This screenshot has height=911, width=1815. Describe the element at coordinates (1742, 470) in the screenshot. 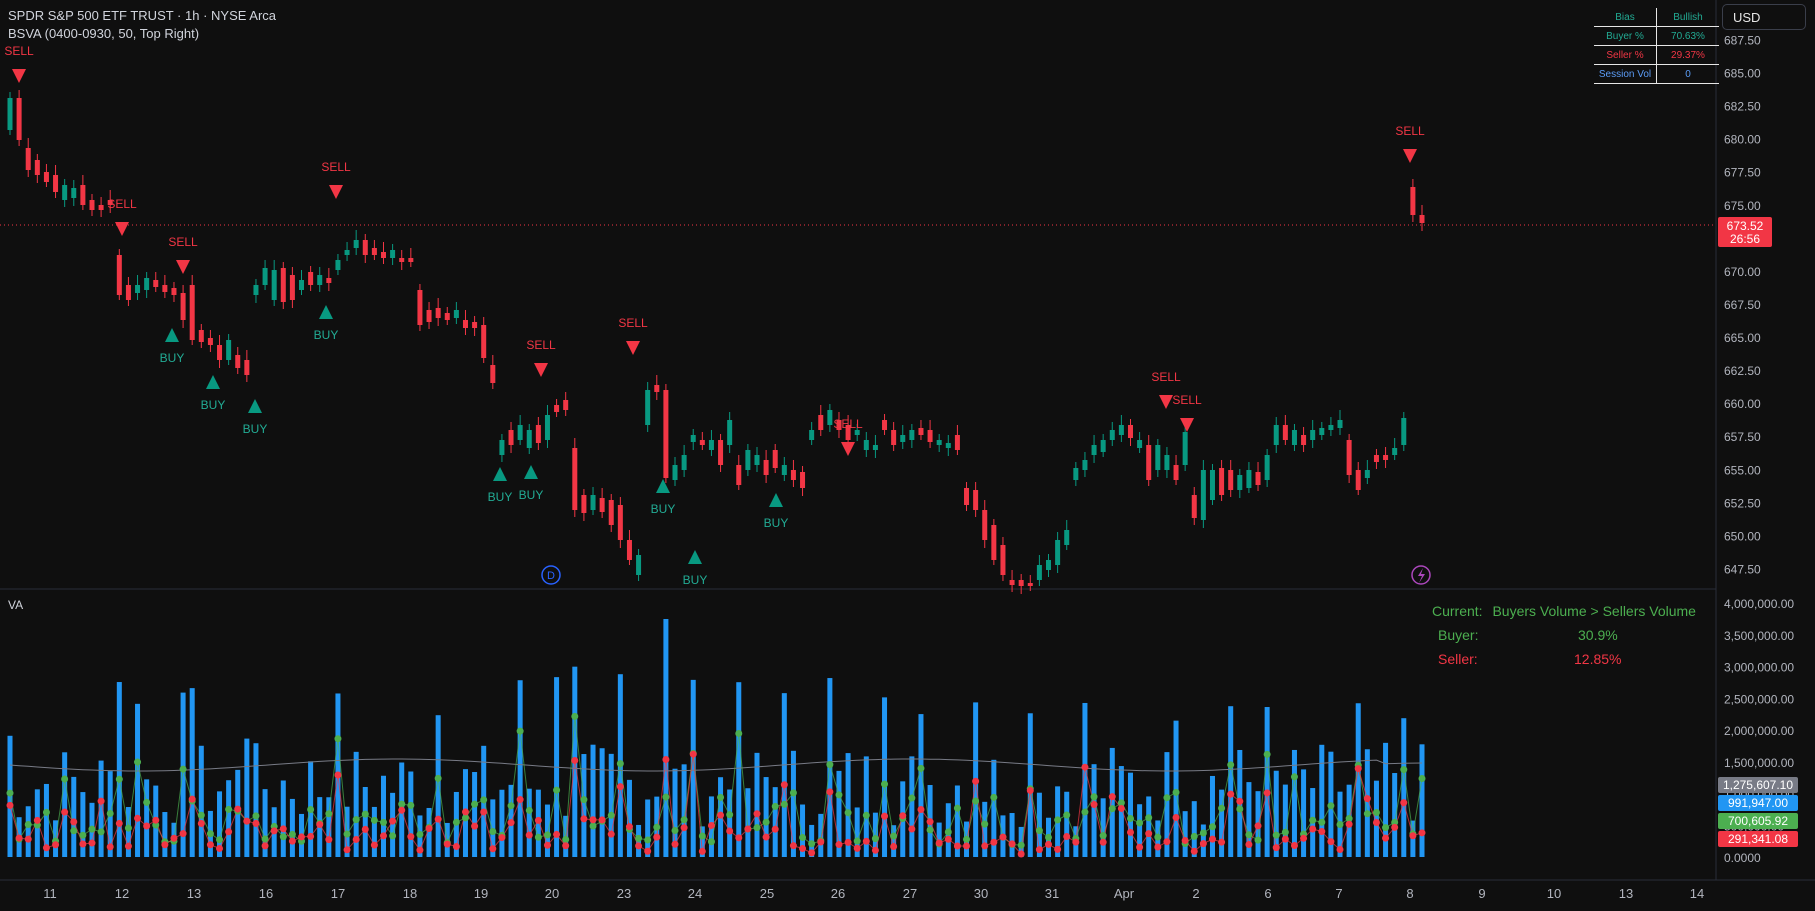

I see `price-tick: 655.00` at that location.